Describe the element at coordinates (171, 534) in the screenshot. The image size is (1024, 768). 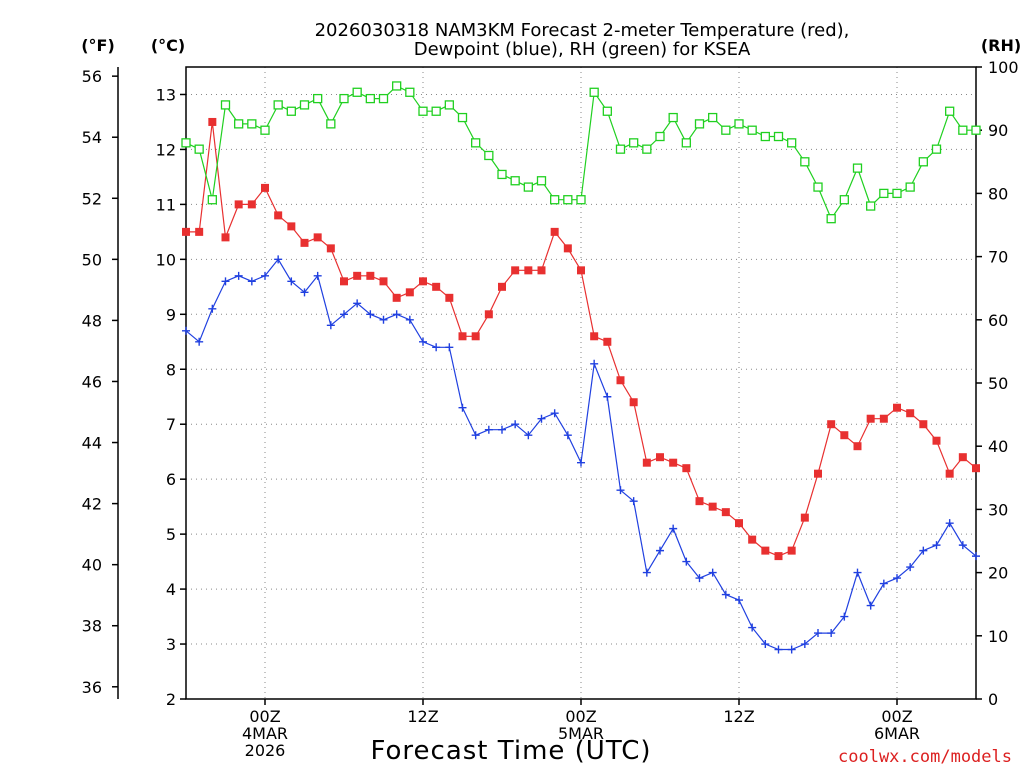
I see `celsius-tick-label: 5` at that location.